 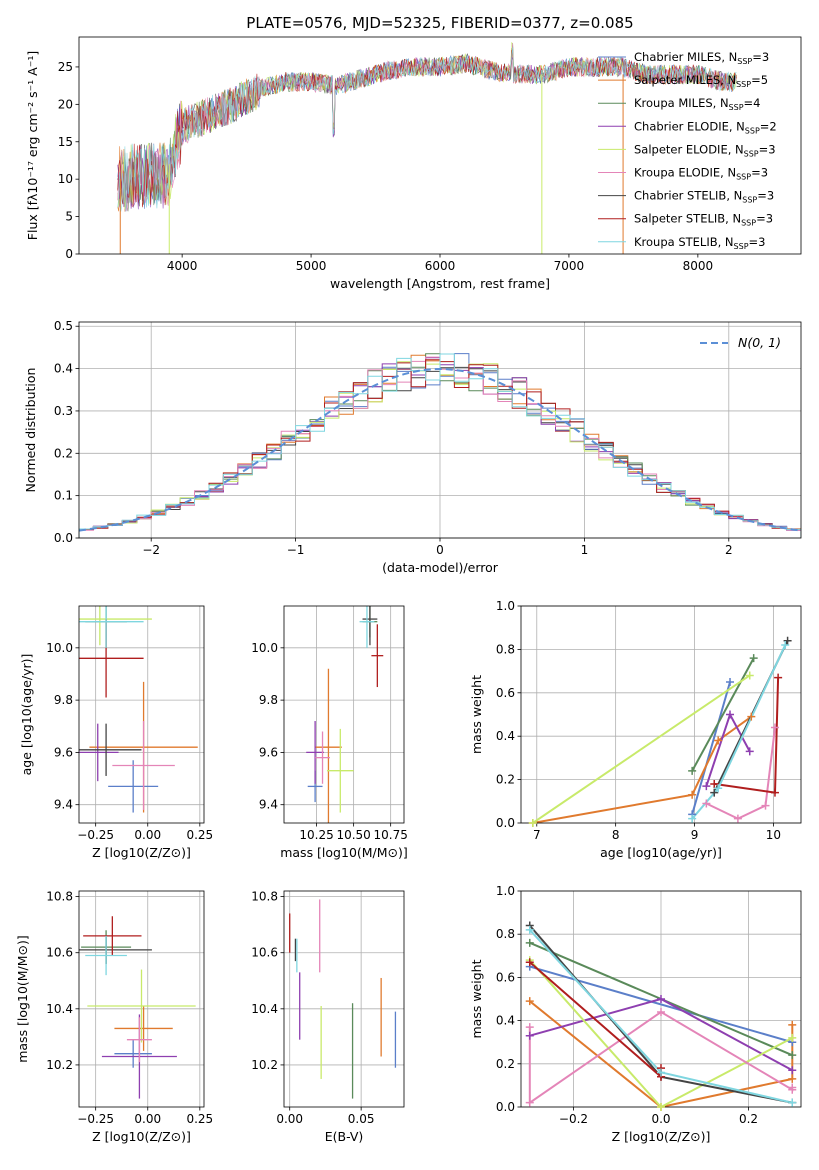 I want to click on y-tick-label: 9.8, so click(x=63, y=700).